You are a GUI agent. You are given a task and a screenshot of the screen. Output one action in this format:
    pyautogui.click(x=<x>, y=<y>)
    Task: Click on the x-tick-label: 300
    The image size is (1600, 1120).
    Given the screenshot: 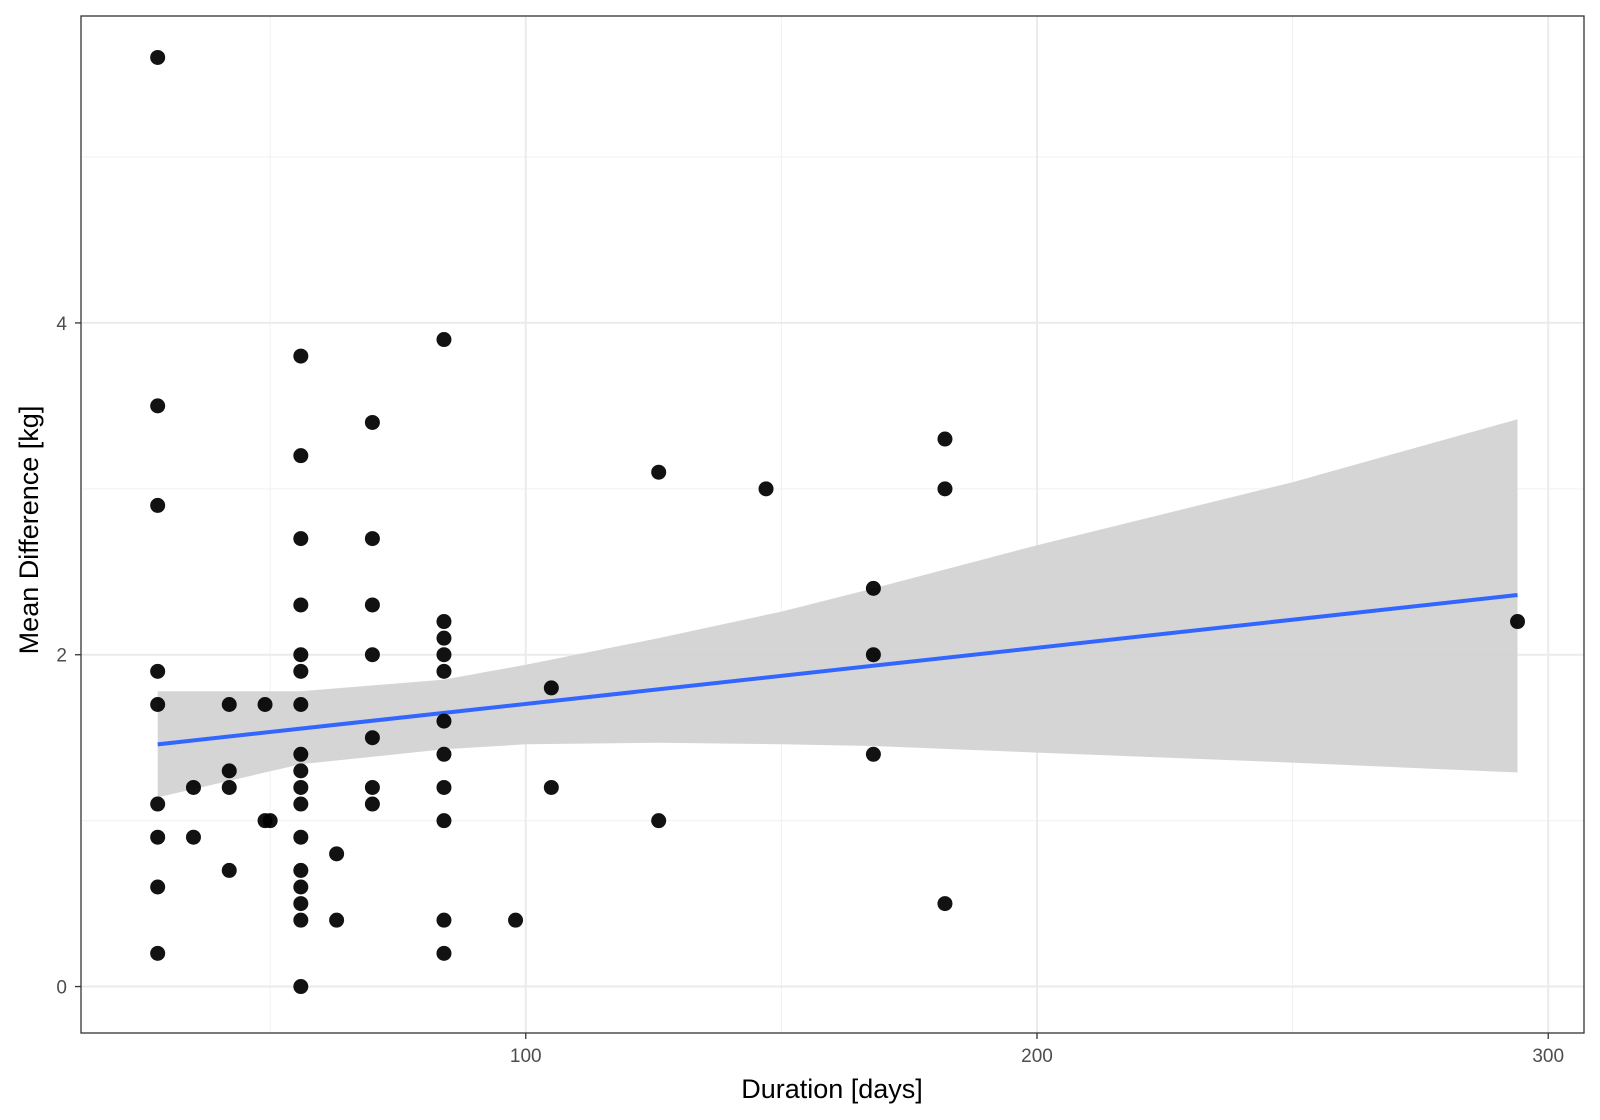 What is the action you would take?
    pyautogui.click(x=1548, y=1056)
    